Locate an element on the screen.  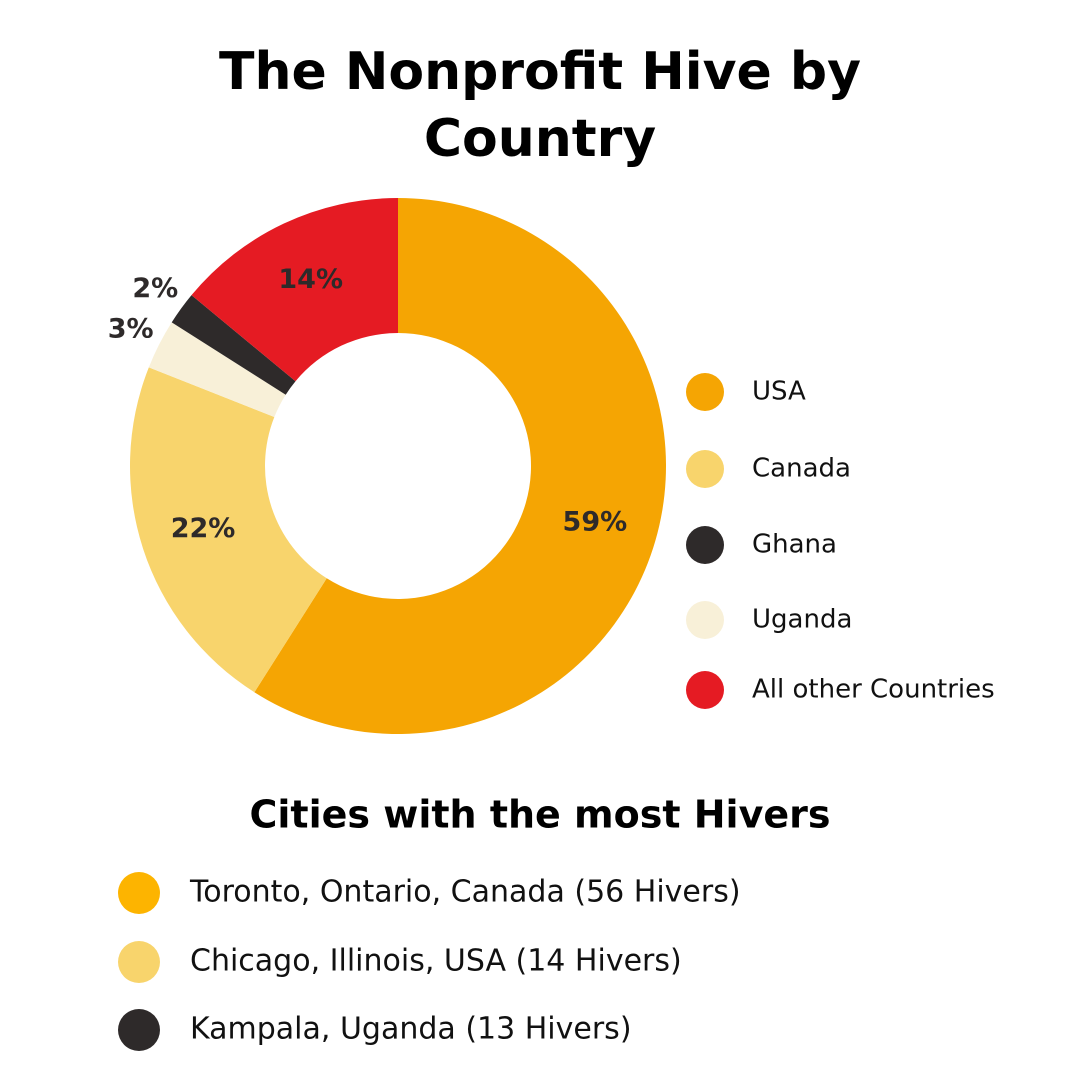
legend-label: USA is located at coordinates (779, 392).